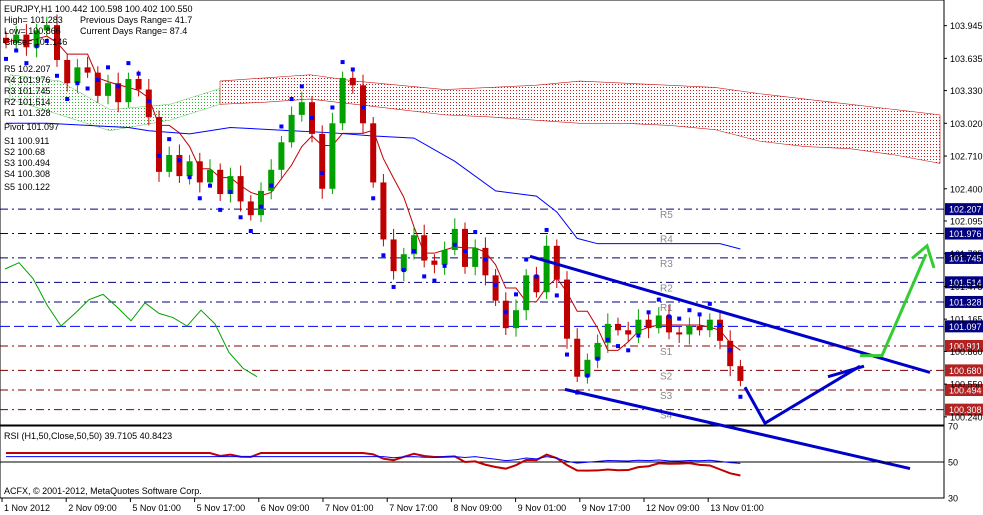 The width and height of the screenshot is (983, 515). I want to click on price-tag-s1, so click(964, 345).